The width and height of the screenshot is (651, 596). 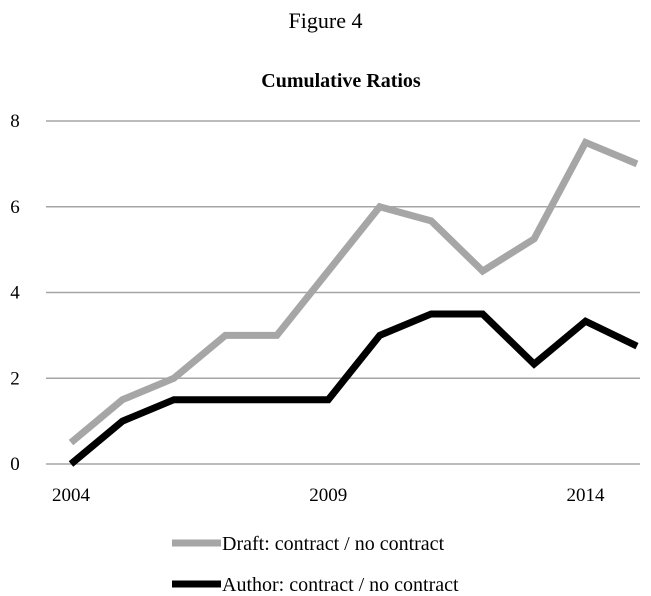 I want to click on x-tick-label: 2004, so click(x=71, y=495).